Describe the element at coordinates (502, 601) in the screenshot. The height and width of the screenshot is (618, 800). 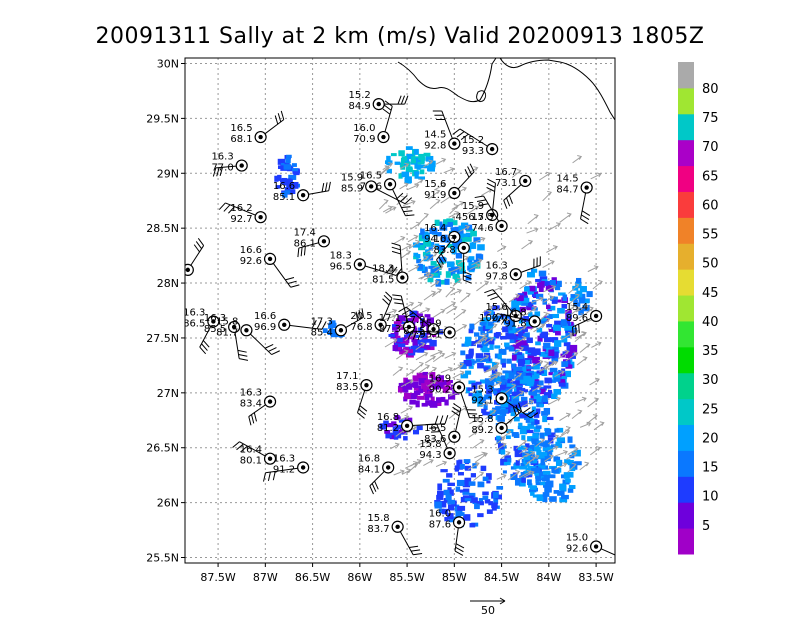
I see `reference-arrow-head` at that location.